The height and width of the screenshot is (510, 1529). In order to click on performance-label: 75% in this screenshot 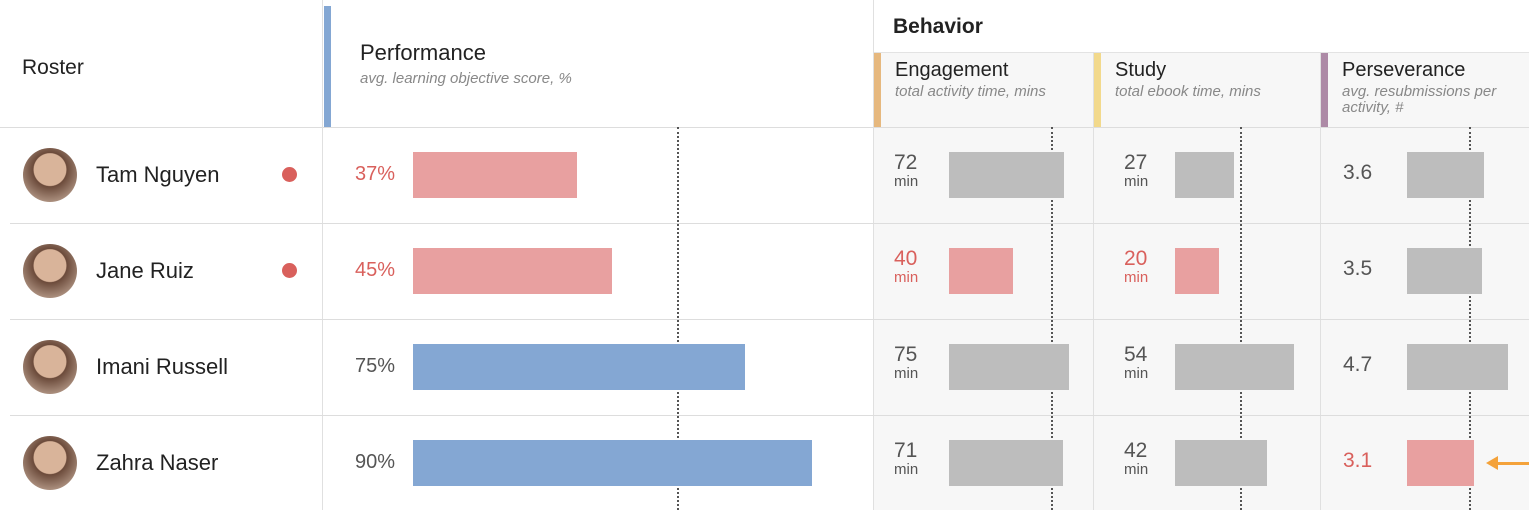, I will do `click(375, 366)`.